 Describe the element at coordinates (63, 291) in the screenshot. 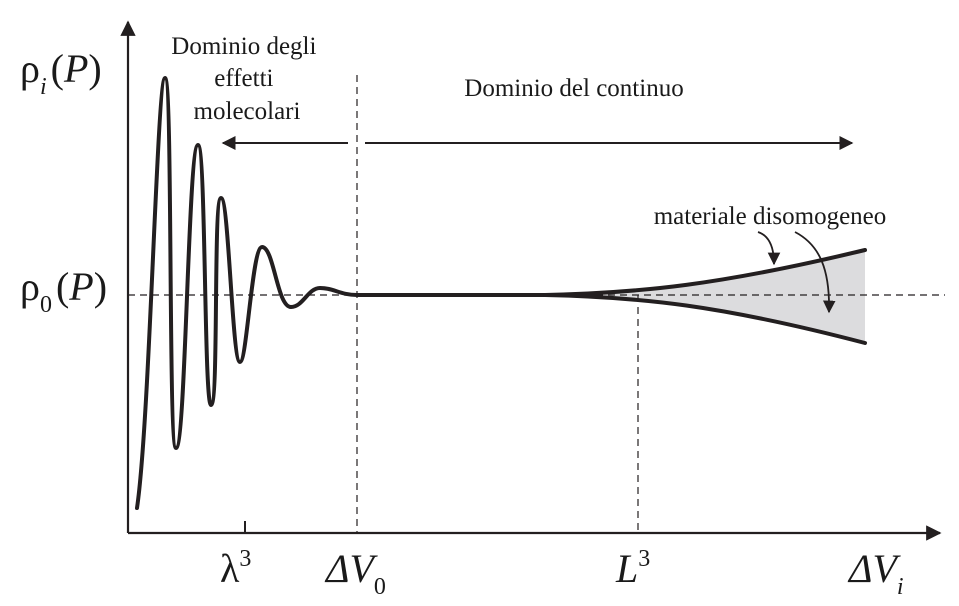

I see `rho-0-label: ρ0 (P)` at that location.